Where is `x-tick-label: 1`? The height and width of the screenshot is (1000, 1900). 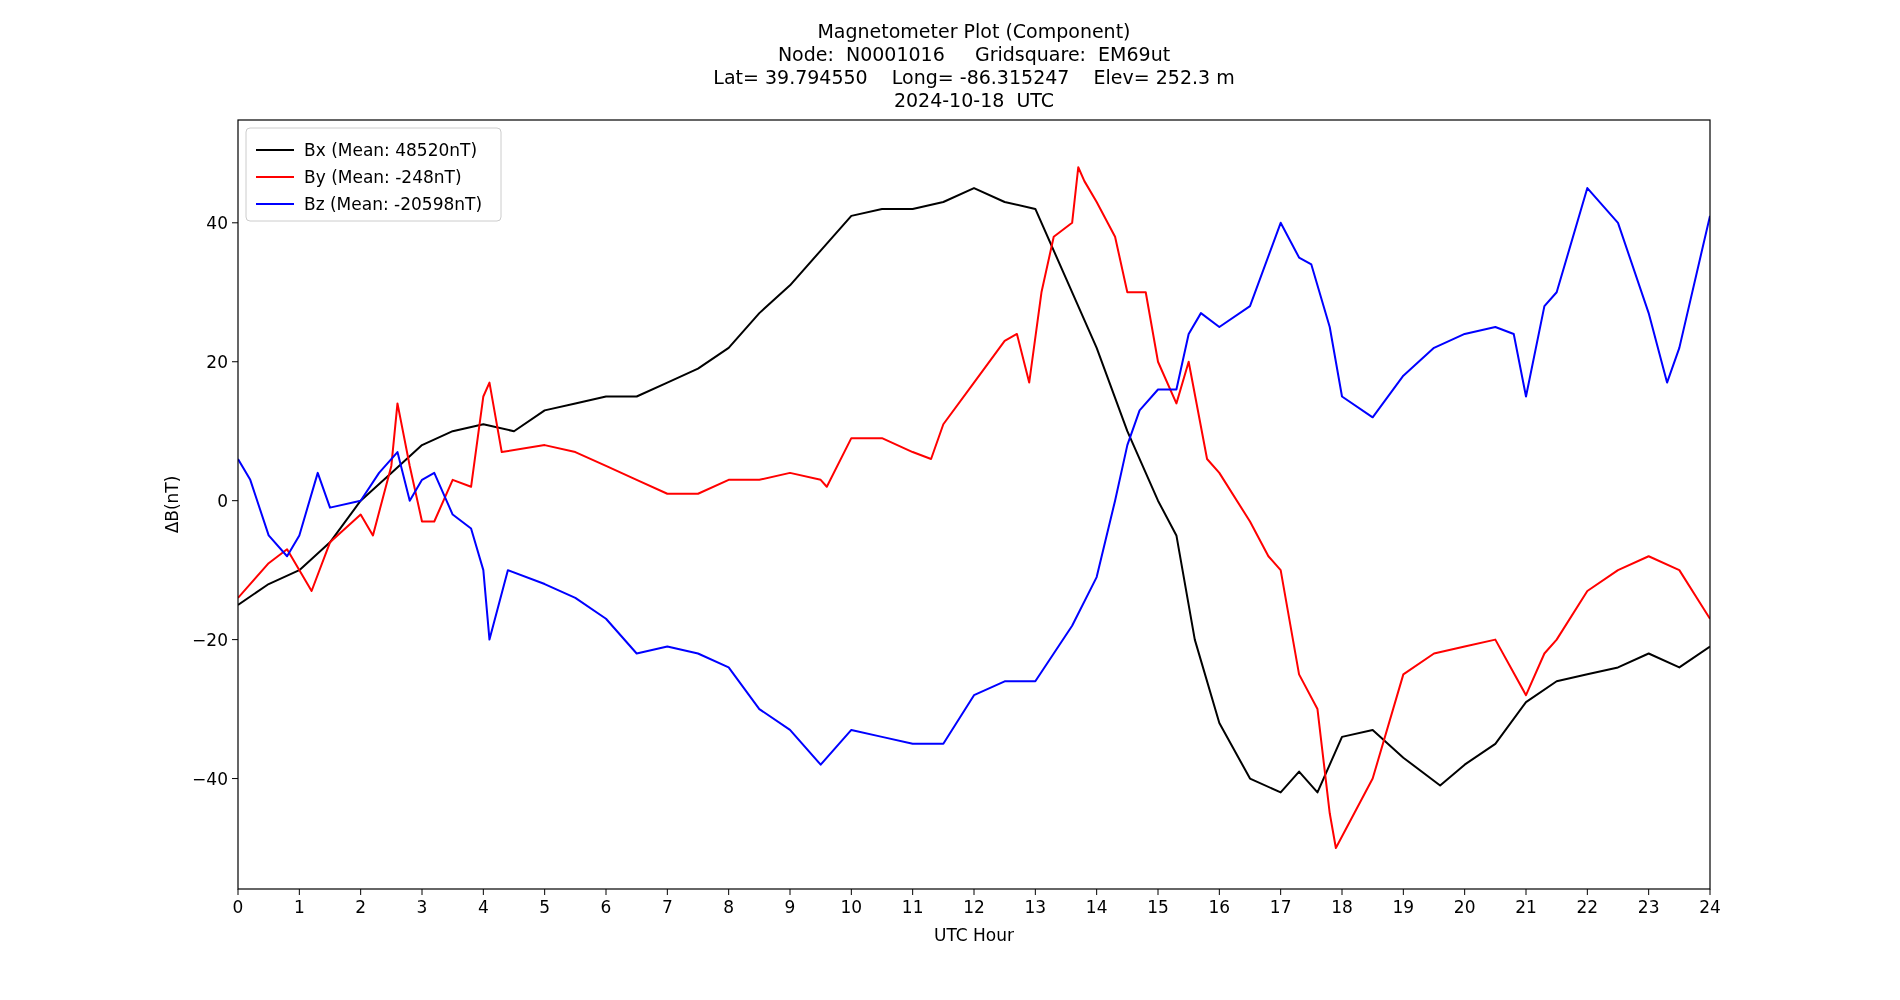 x-tick-label: 1 is located at coordinates (299, 907).